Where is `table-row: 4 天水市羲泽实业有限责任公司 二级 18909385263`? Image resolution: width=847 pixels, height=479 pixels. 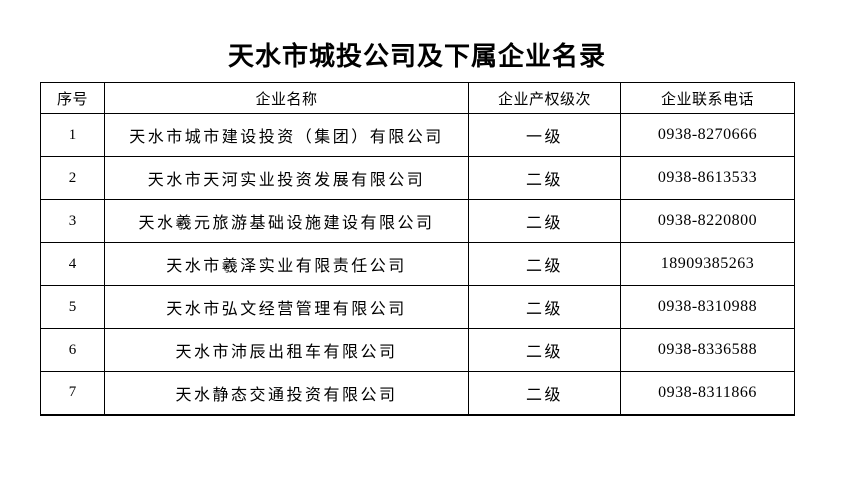 table-row: 4 天水市羲泽实业有限责任公司 二级 18909385263 is located at coordinates (417, 264).